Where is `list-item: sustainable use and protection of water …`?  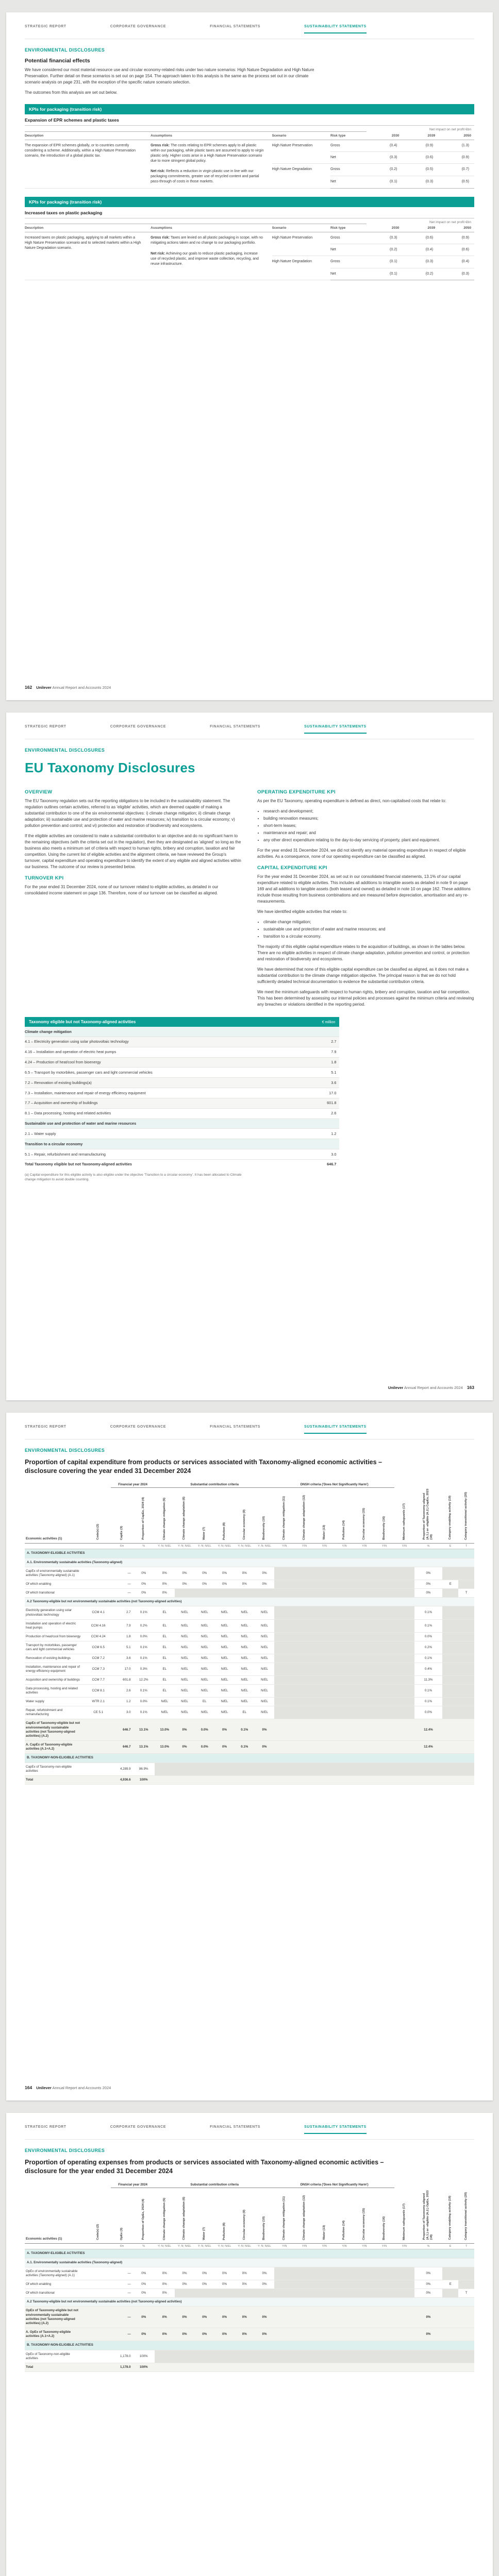 list-item: sustainable use and protection of water … is located at coordinates (368, 929).